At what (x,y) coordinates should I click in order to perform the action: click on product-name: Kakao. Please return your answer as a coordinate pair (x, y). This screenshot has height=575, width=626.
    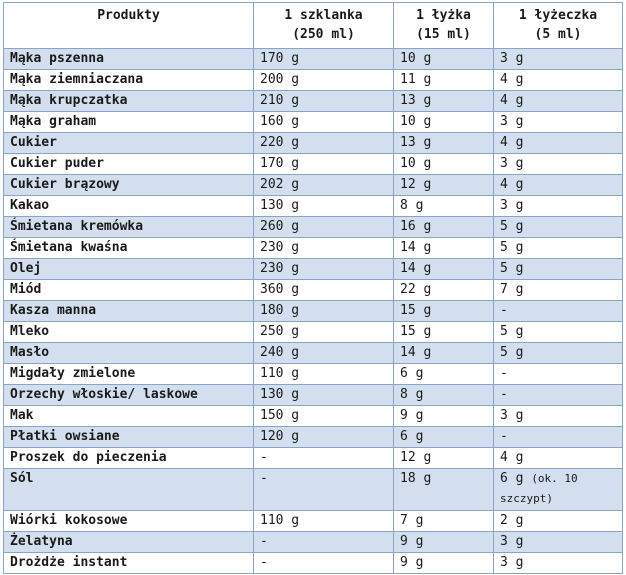
    Looking at the image, I should click on (128, 206).